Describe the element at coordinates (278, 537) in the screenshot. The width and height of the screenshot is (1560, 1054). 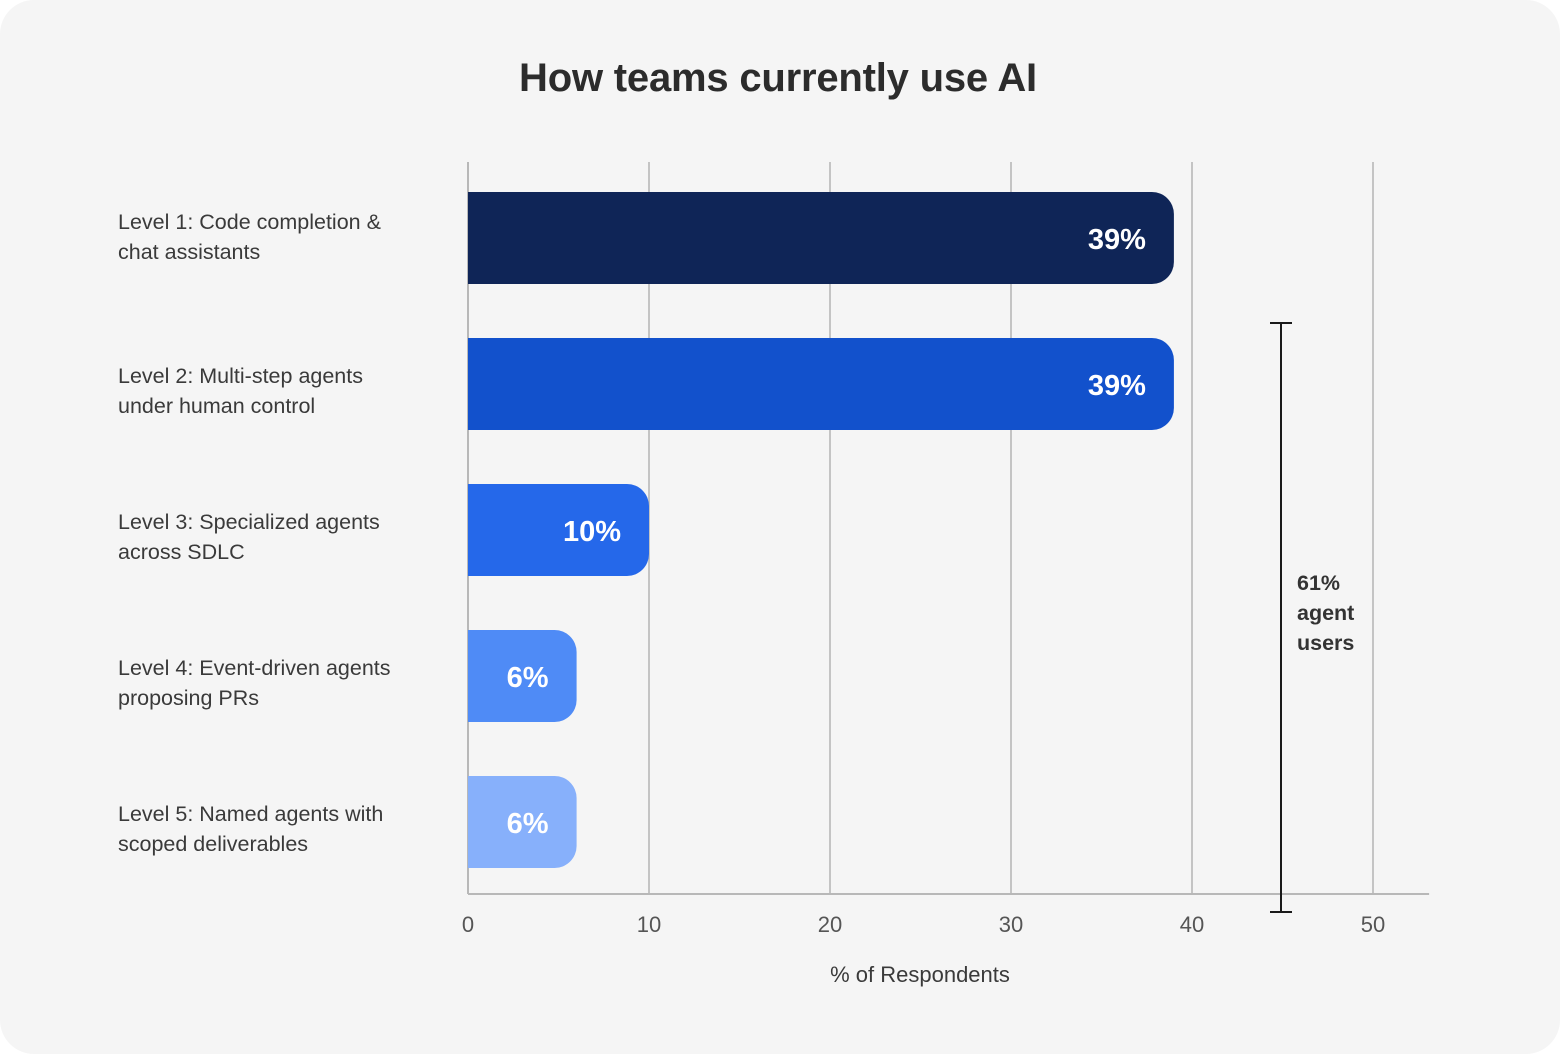
I see `category-label-level-3: Level 3: Specialized agents across SDLC` at that location.